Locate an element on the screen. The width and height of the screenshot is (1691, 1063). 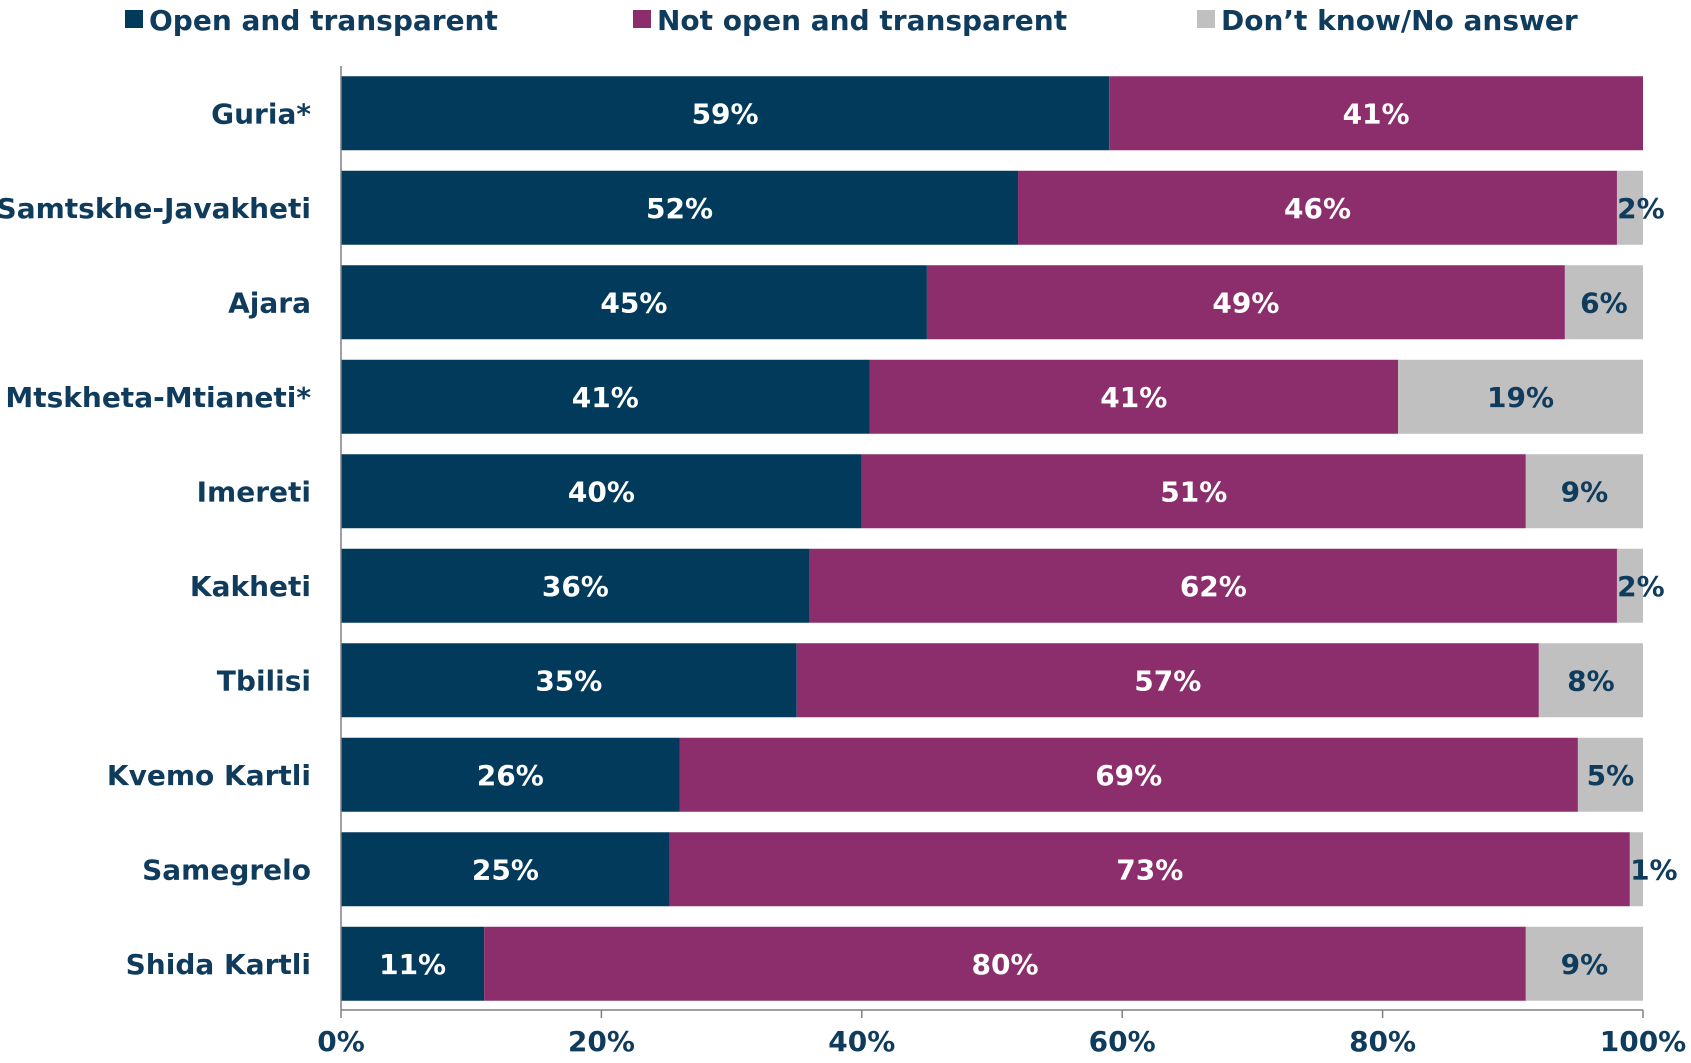
data-label: 8% is located at coordinates (1591, 680).